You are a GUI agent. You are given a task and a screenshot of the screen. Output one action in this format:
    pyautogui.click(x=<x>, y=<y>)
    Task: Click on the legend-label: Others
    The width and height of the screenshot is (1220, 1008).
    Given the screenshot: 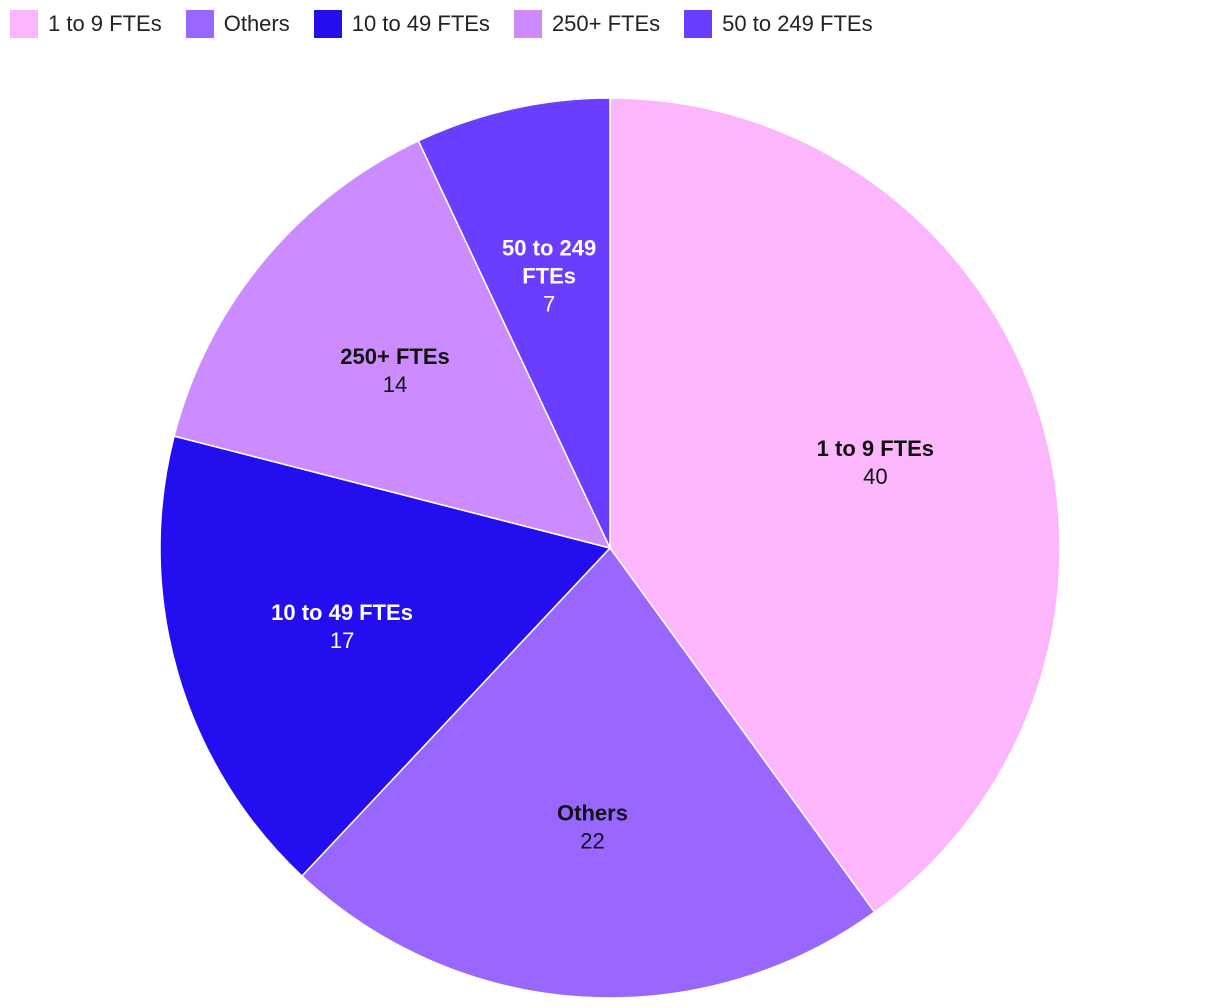 What is the action you would take?
    pyautogui.click(x=256, y=23)
    